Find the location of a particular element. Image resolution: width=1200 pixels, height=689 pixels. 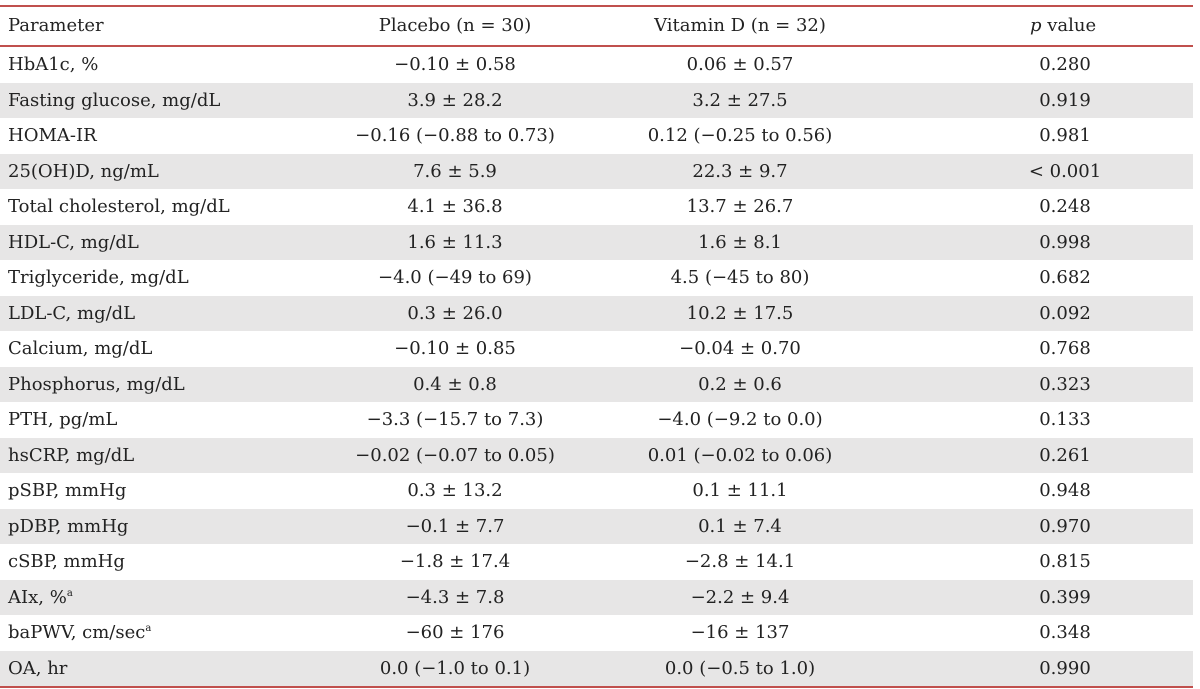

parameter-text: Phosphorus, mg/dL is located at coordinates (96, 384).